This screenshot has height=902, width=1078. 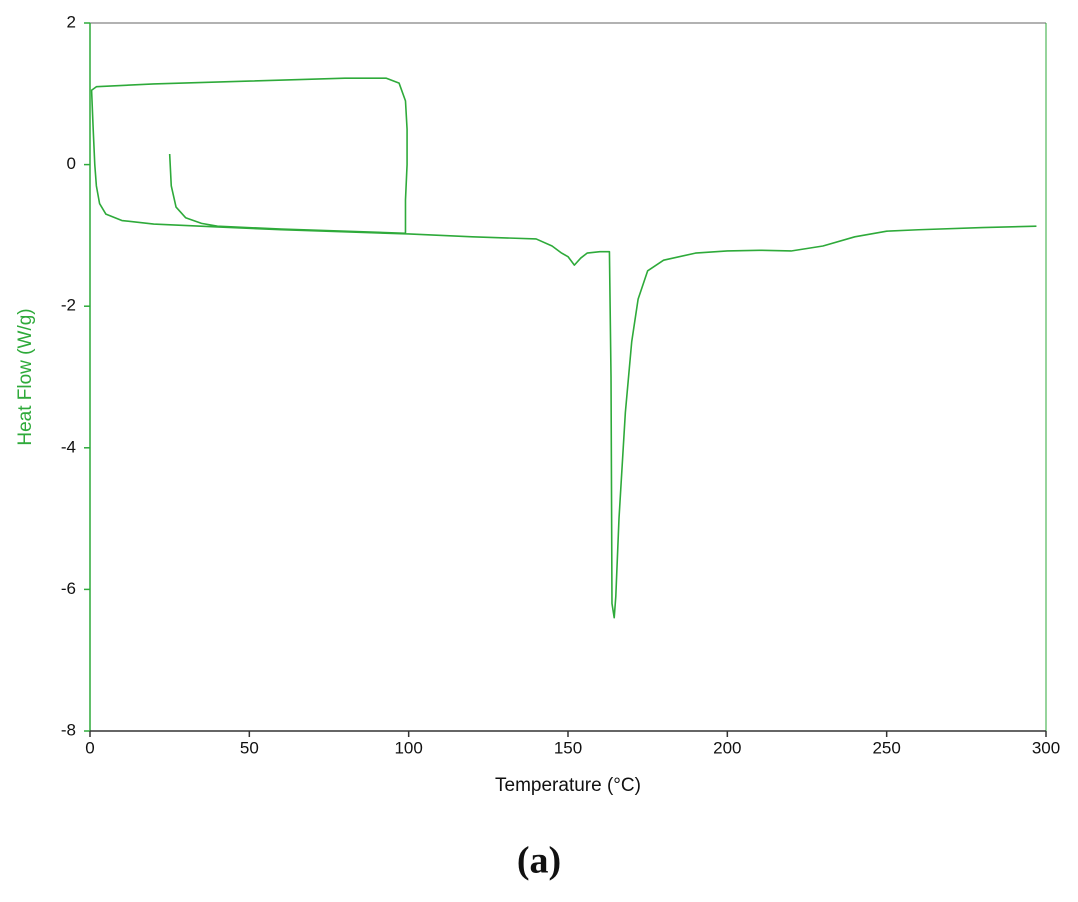 What do you see at coordinates (1046, 747) in the screenshot?
I see `x-tick-label: 300` at bounding box center [1046, 747].